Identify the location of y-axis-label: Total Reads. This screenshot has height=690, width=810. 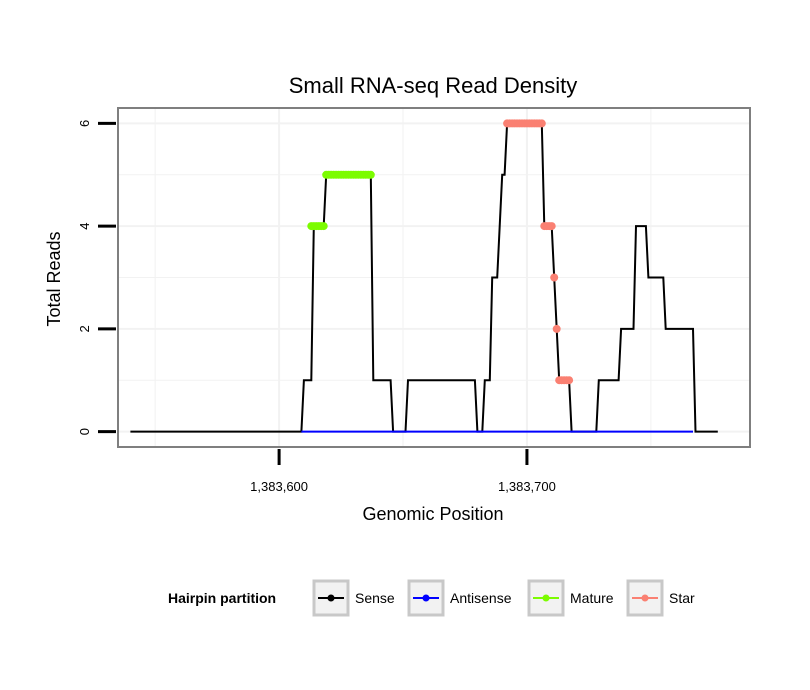
(54, 278).